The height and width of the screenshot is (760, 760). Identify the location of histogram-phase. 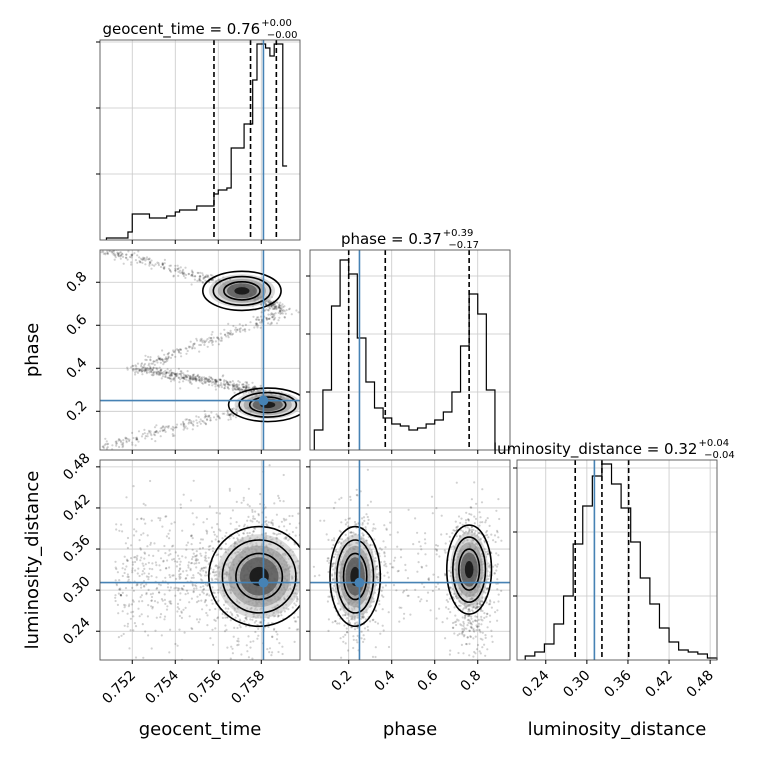
(404, 354).